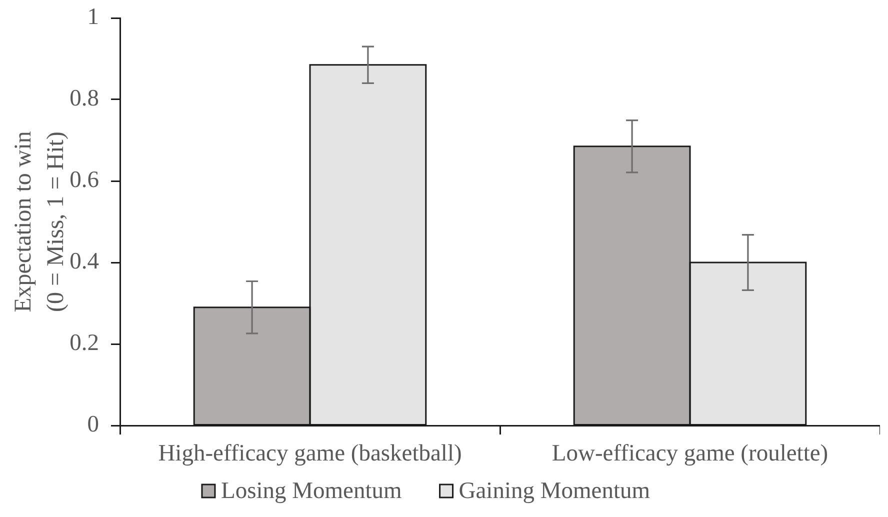 This screenshot has width=888, height=517. I want to click on y-axis-title: Expectation to win (0 = Miss, 1 = Hit), so click(39, 221).